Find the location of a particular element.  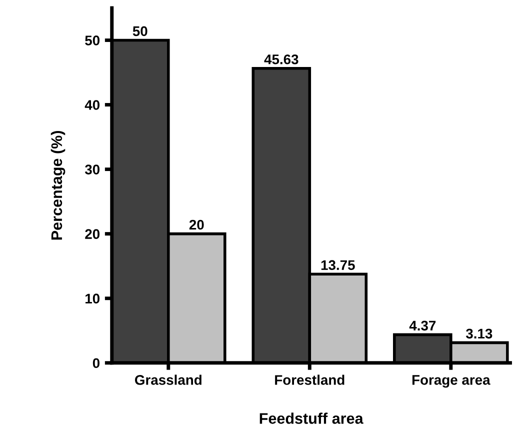

x-tick-label: Grassland is located at coordinates (168, 379).